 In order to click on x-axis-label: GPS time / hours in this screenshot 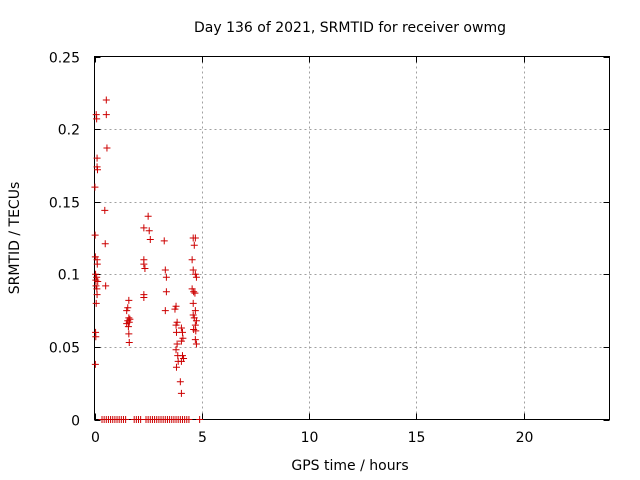, I will do `click(349, 466)`.